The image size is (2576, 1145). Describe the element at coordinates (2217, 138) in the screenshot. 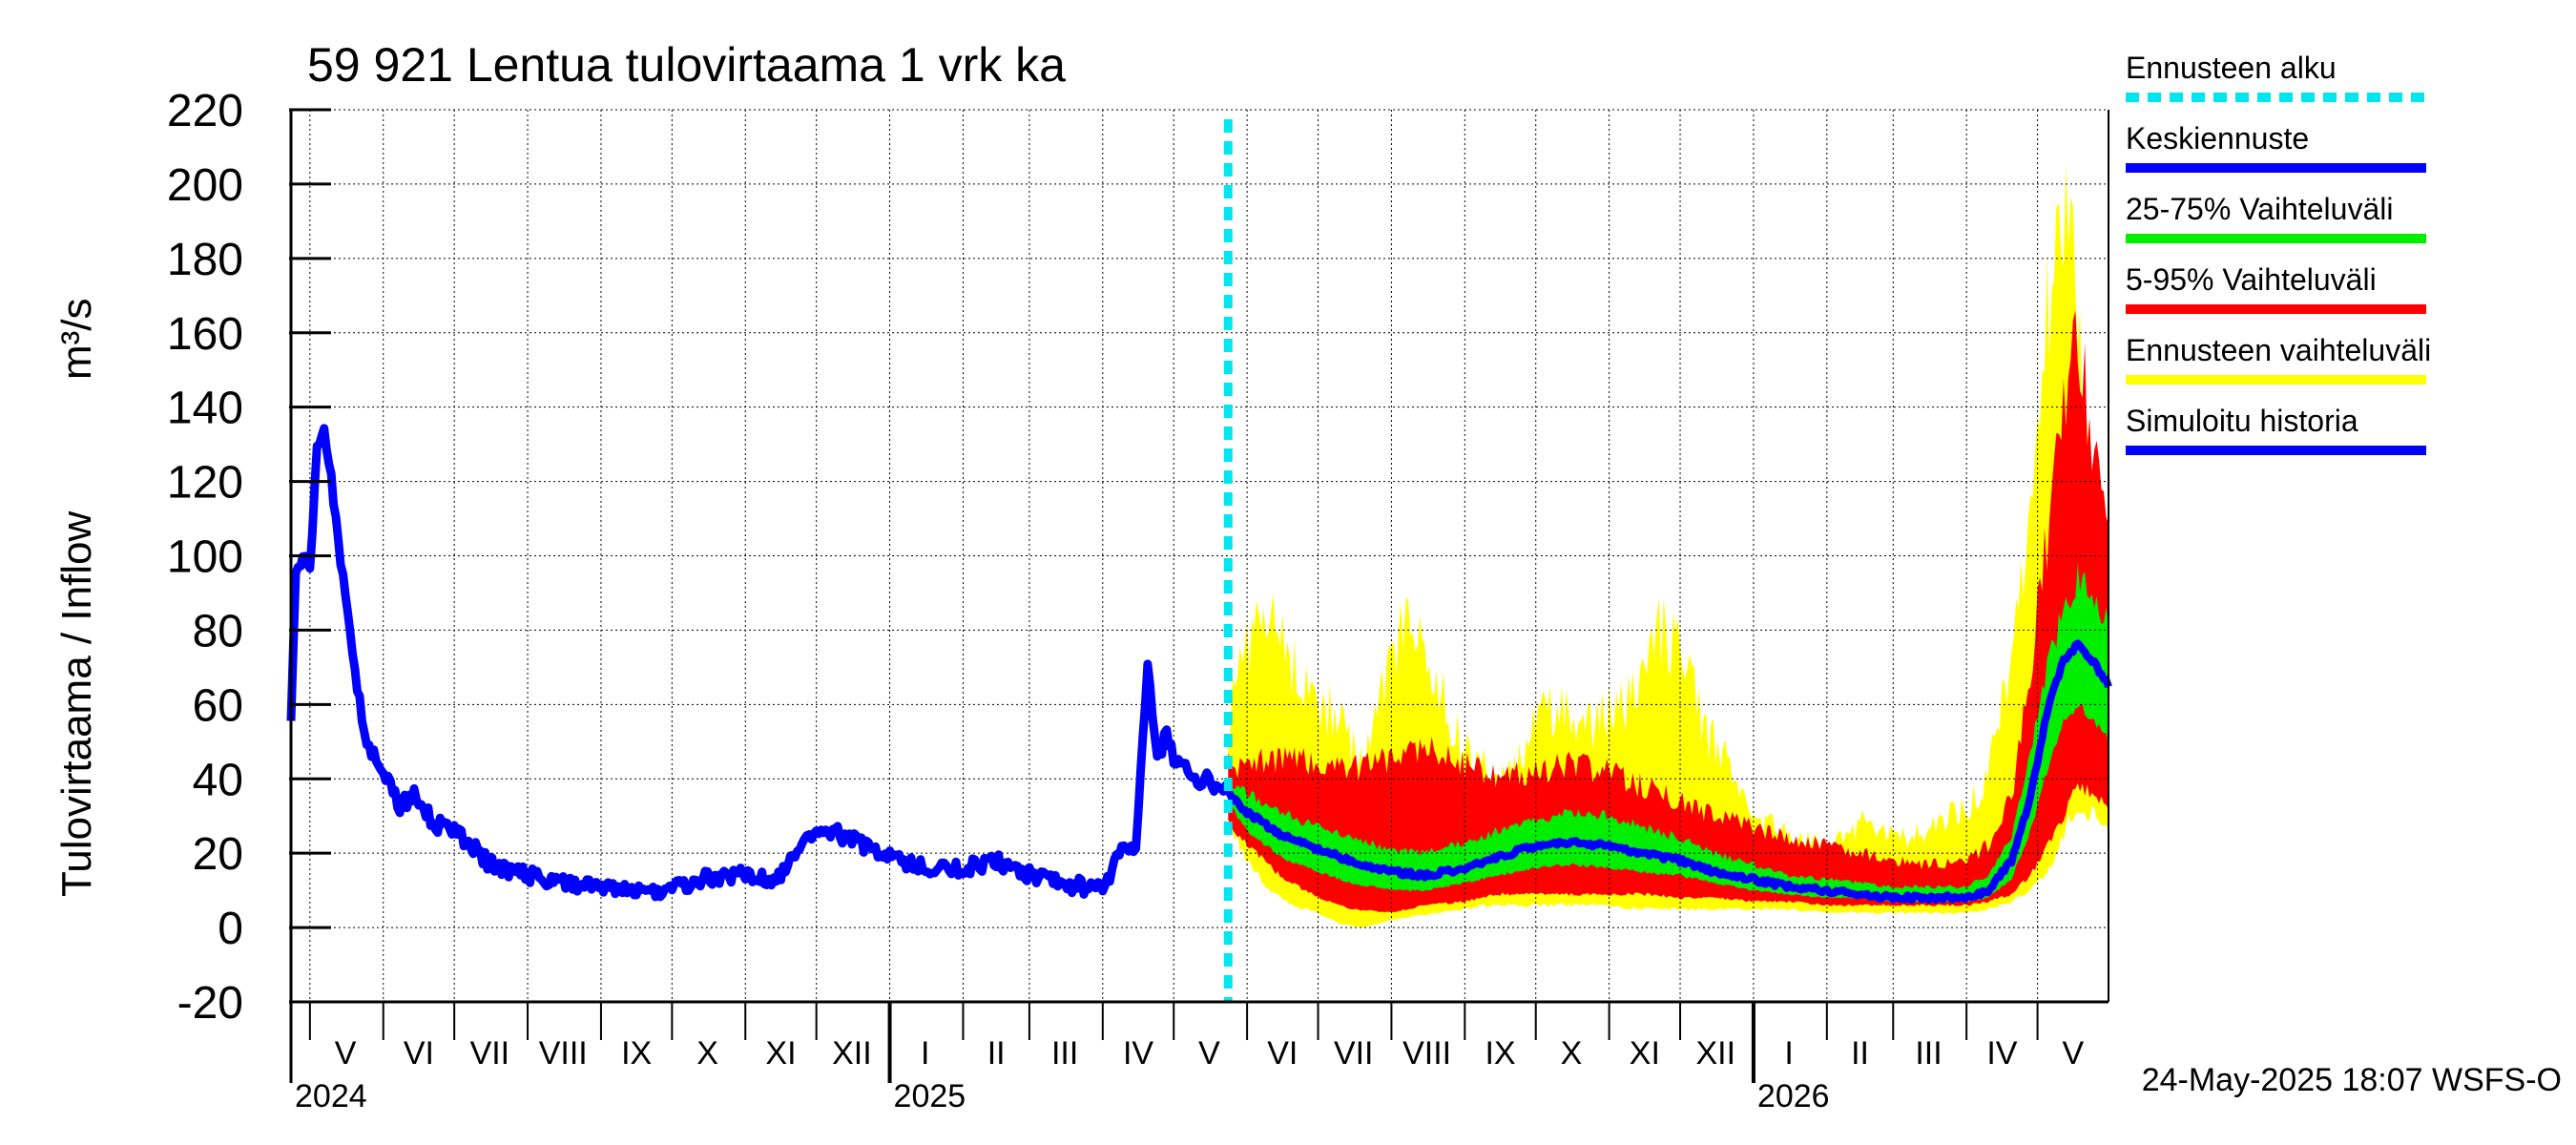

I see `legend-label: Keskiennuste` at that location.